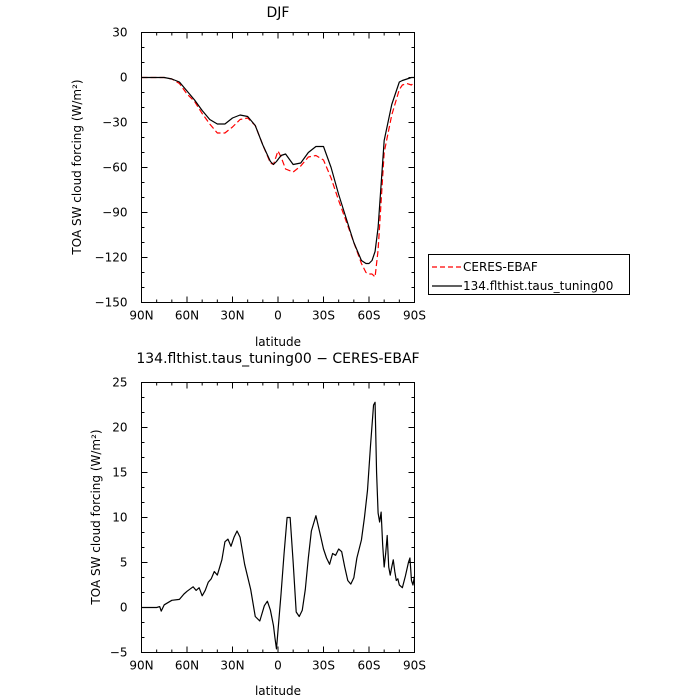 The width and height of the screenshot is (700, 700). What do you see at coordinates (119, 473) in the screenshot?
I see `bottom-y-tick-label: 15` at bounding box center [119, 473].